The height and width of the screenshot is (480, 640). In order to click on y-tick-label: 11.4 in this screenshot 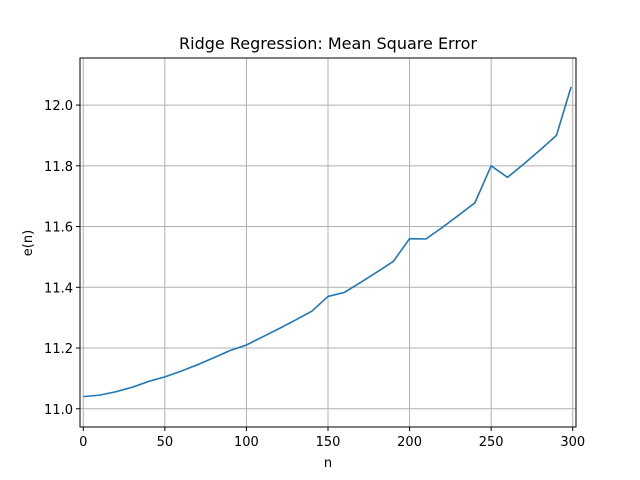, I will do `click(58, 288)`.